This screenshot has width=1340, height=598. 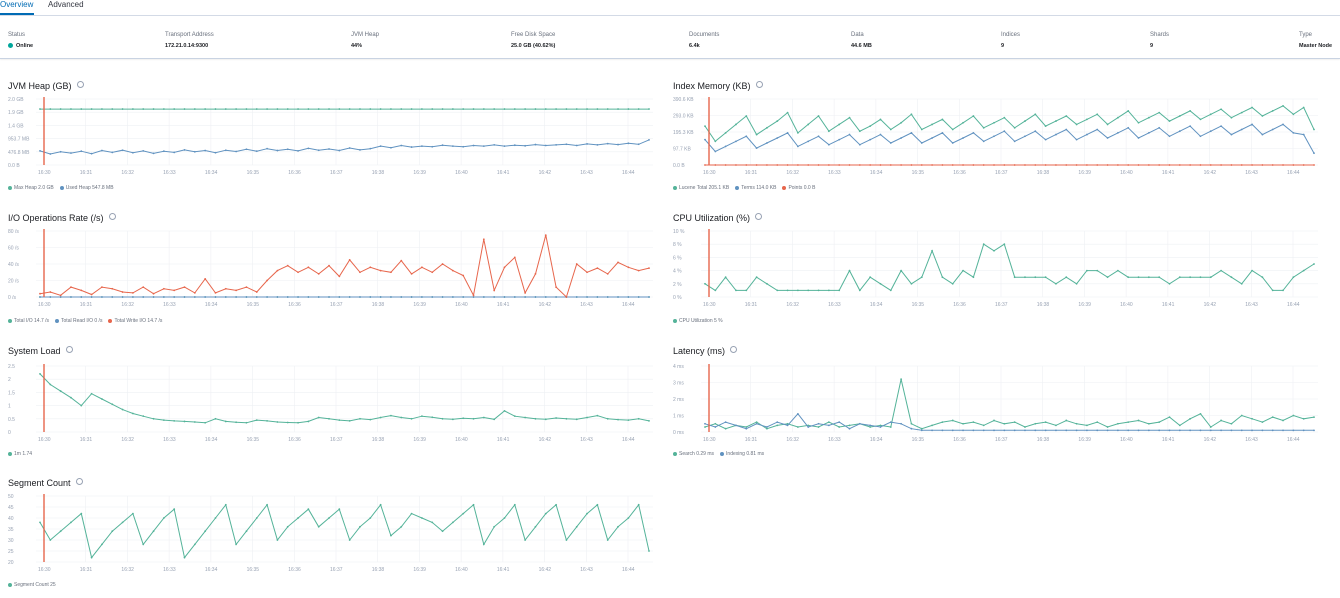 What do you see at coordinates (419, 305) in the screenshot?
I see `x-tick-label: 16:39` at bounding box center [419, 305].